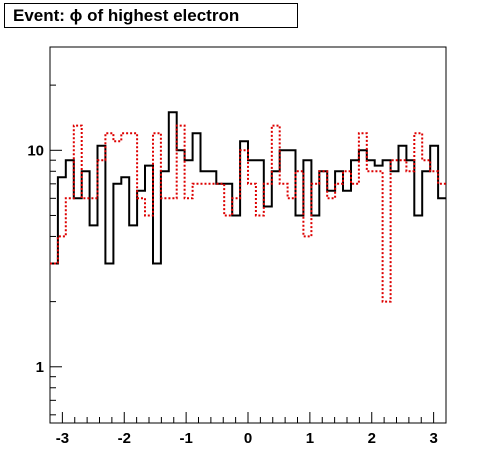 This screenshot has height=472, width=496. What do you see at coordinates (372, 438) in the screenshot?
I see `x-tick-label: 2` at bounding box center [372, 438].